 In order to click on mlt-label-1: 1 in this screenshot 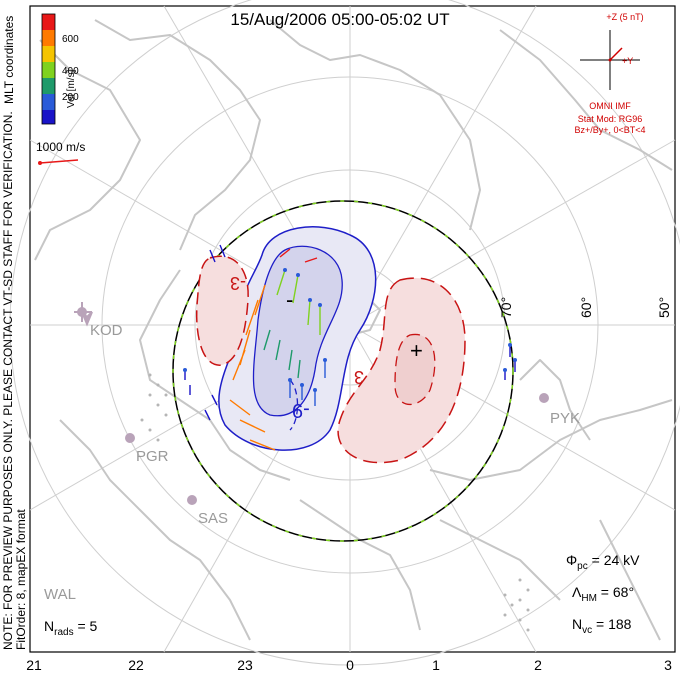, I will do `click(436, 665)`.